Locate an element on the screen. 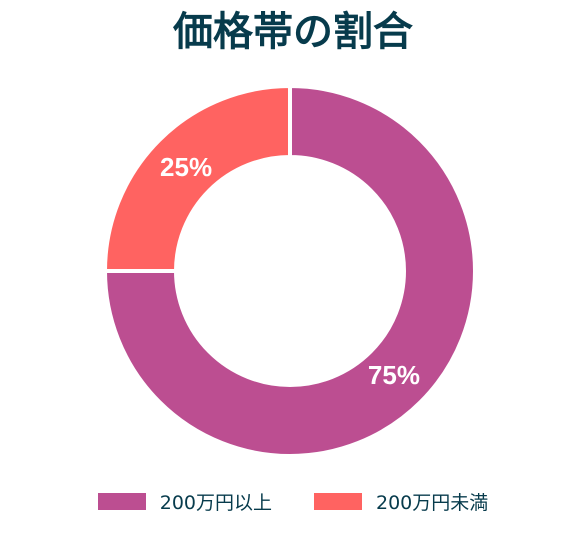 The image size is (586, 535). legend-label-over-2m: 200万円以上 is located at coordinates (215, 503).